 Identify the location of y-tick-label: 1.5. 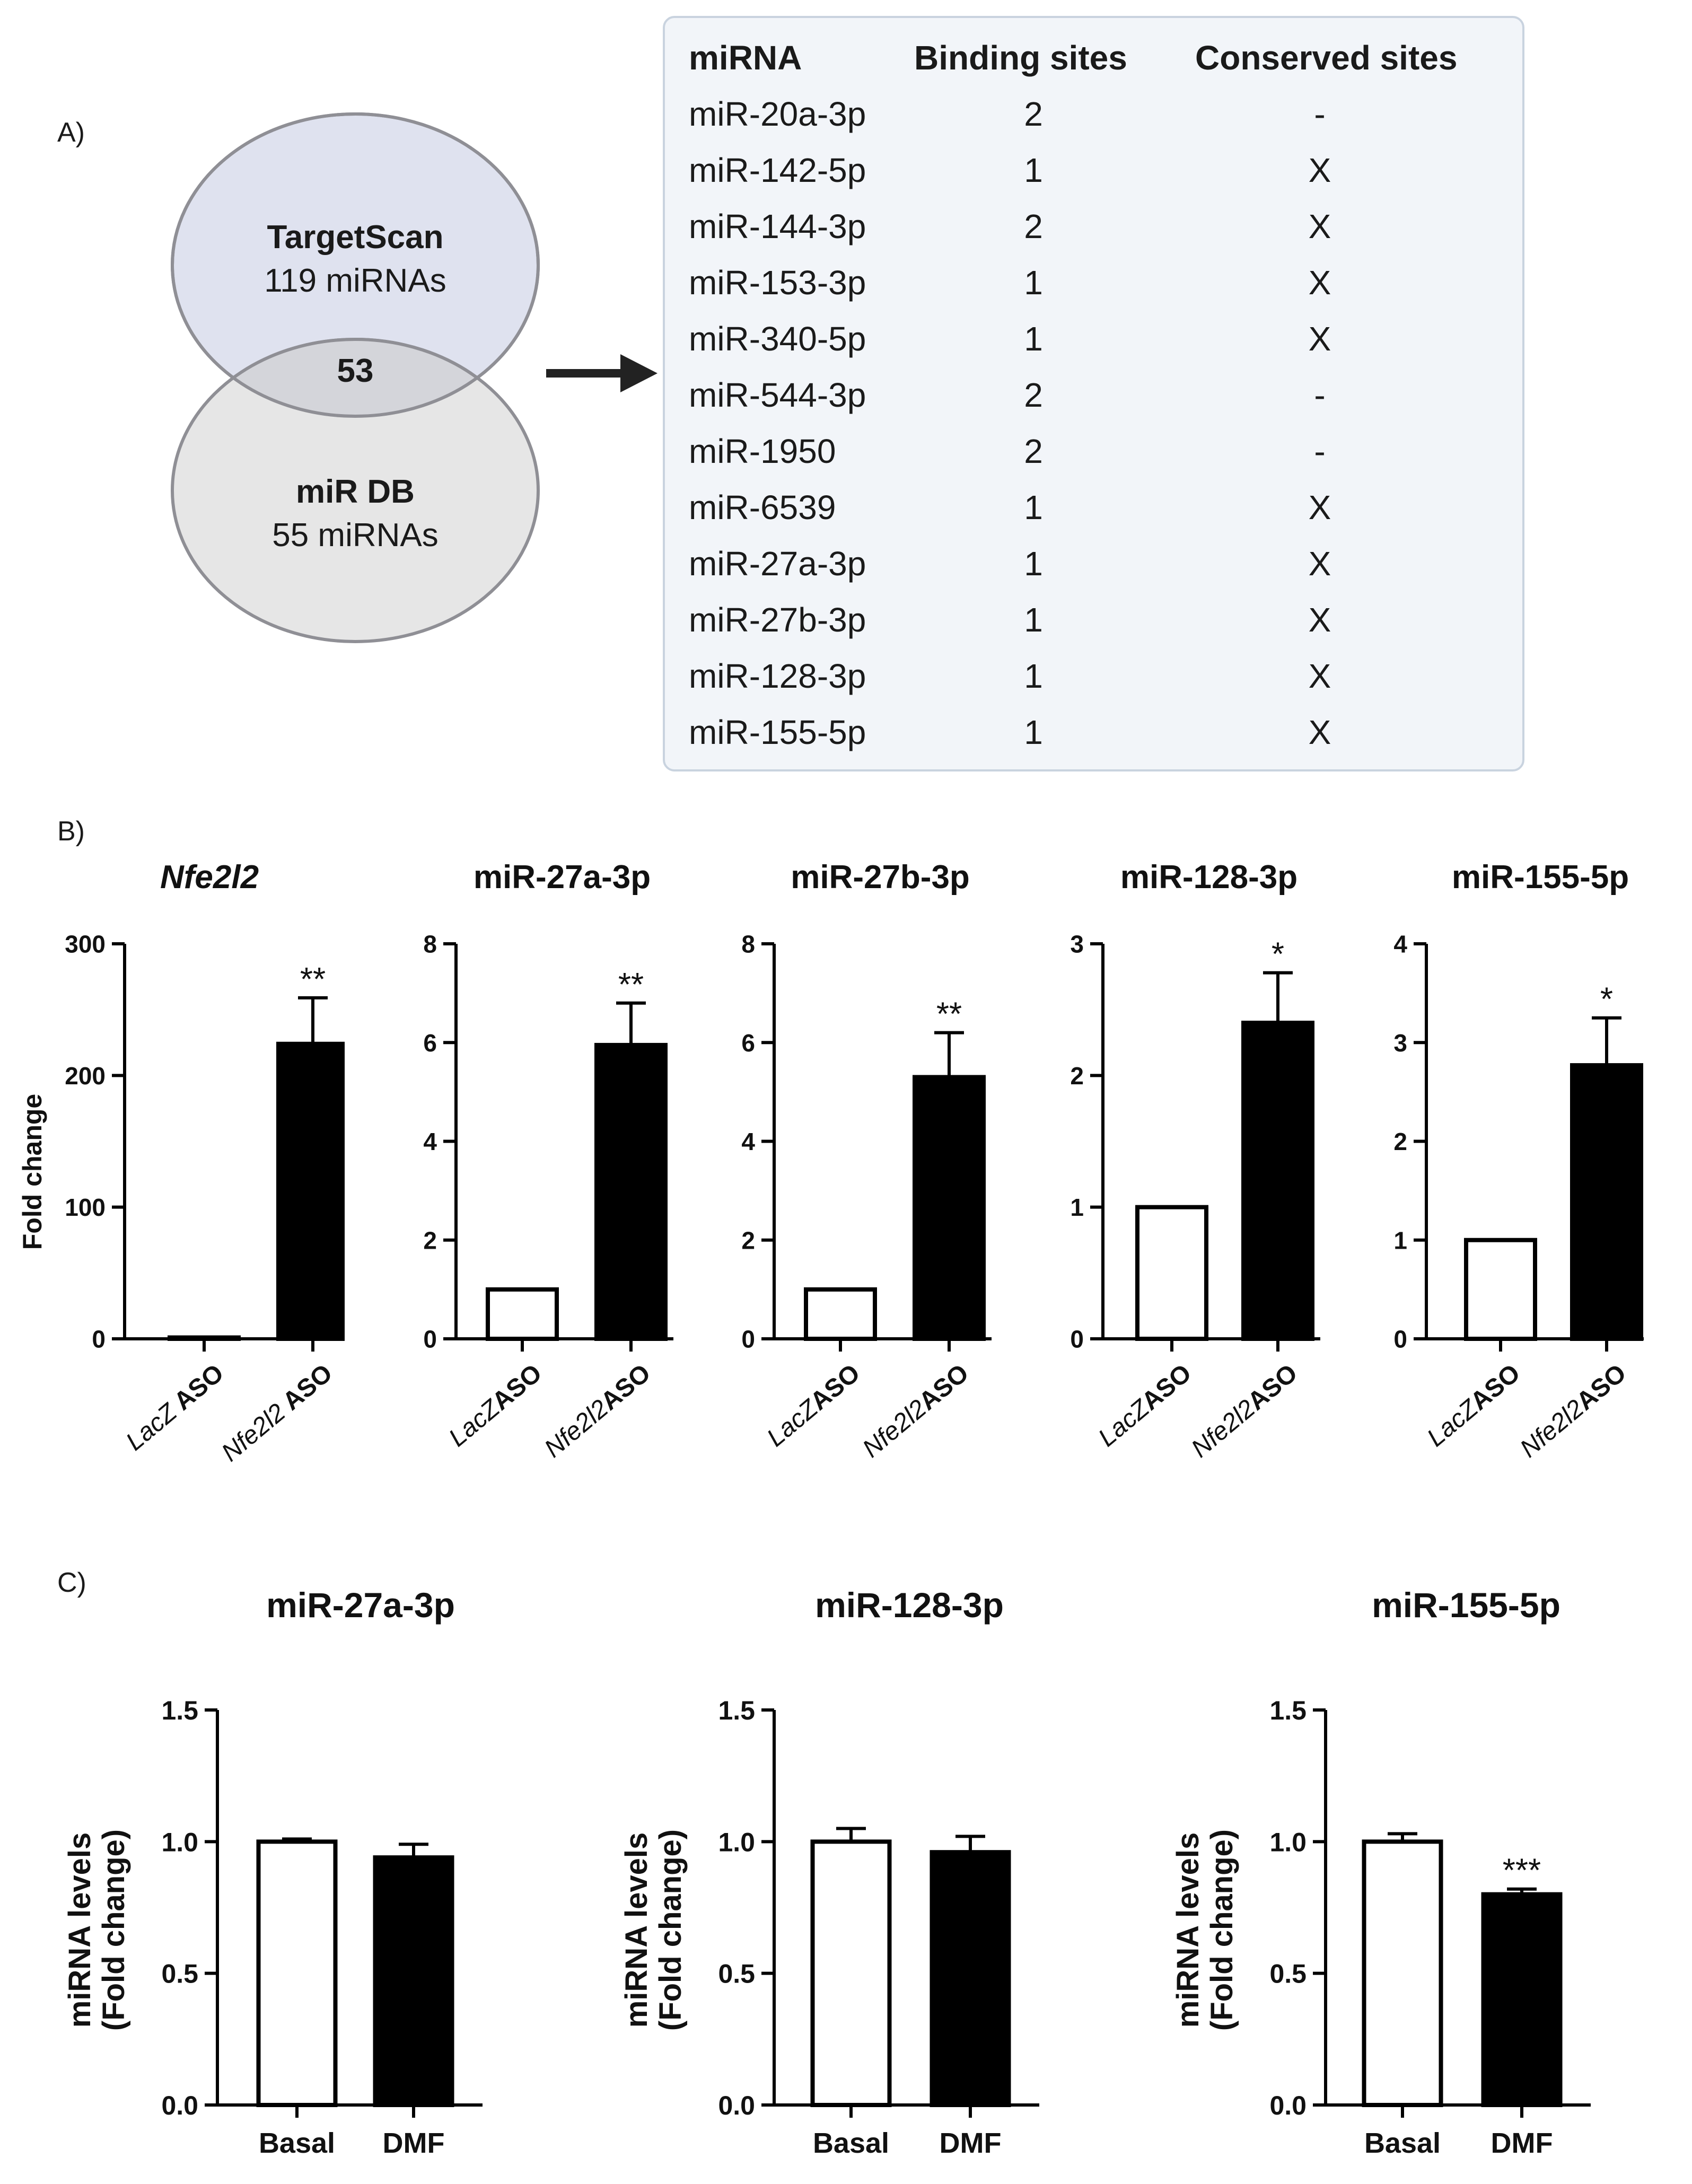
(1288, 1710).